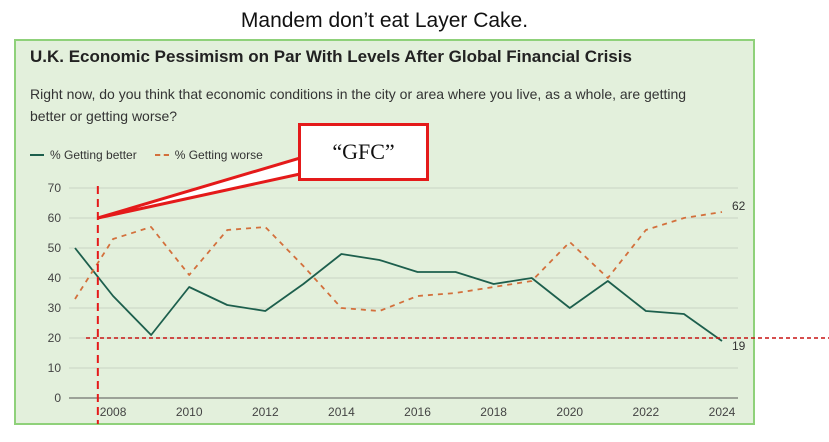 This screenshot has width=829, height=442. I want to click on y-tick-label: 0, so click(57, 398).